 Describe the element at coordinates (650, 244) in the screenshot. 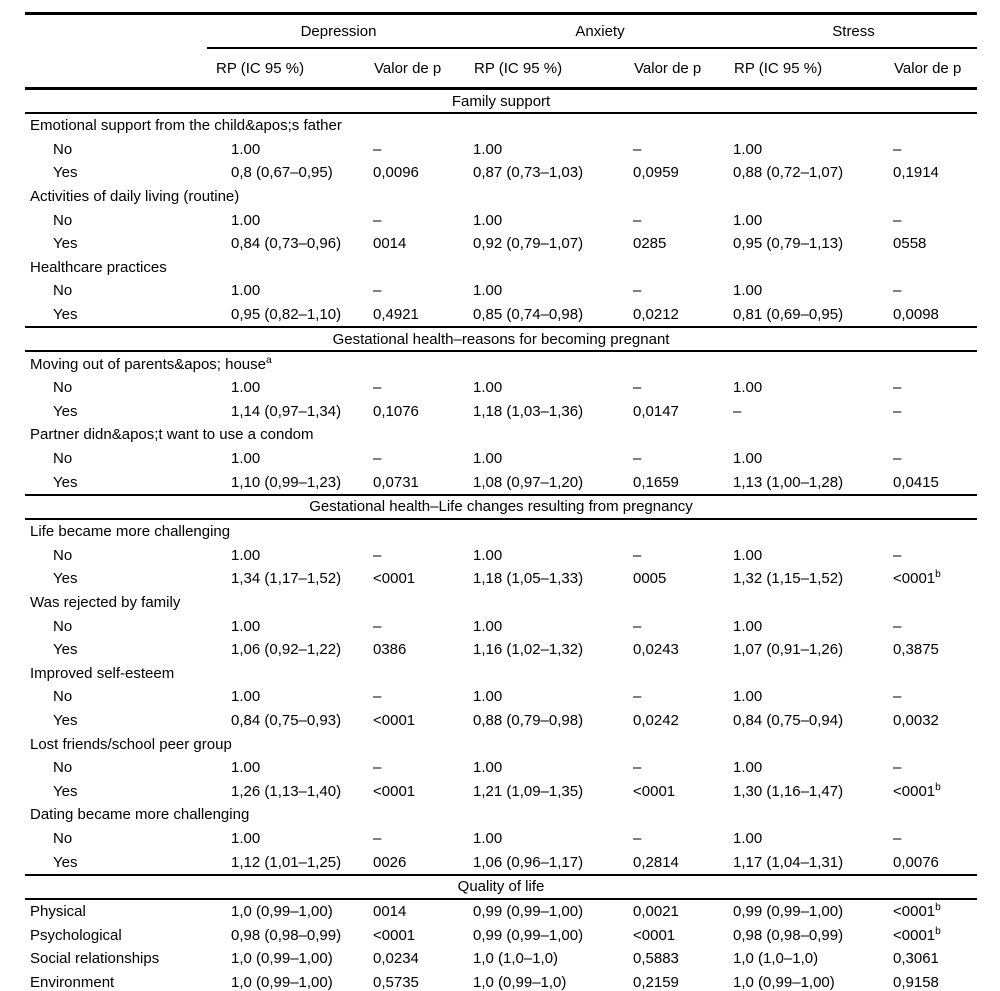

I see `cell-anxiety-p: 0285` at that location.